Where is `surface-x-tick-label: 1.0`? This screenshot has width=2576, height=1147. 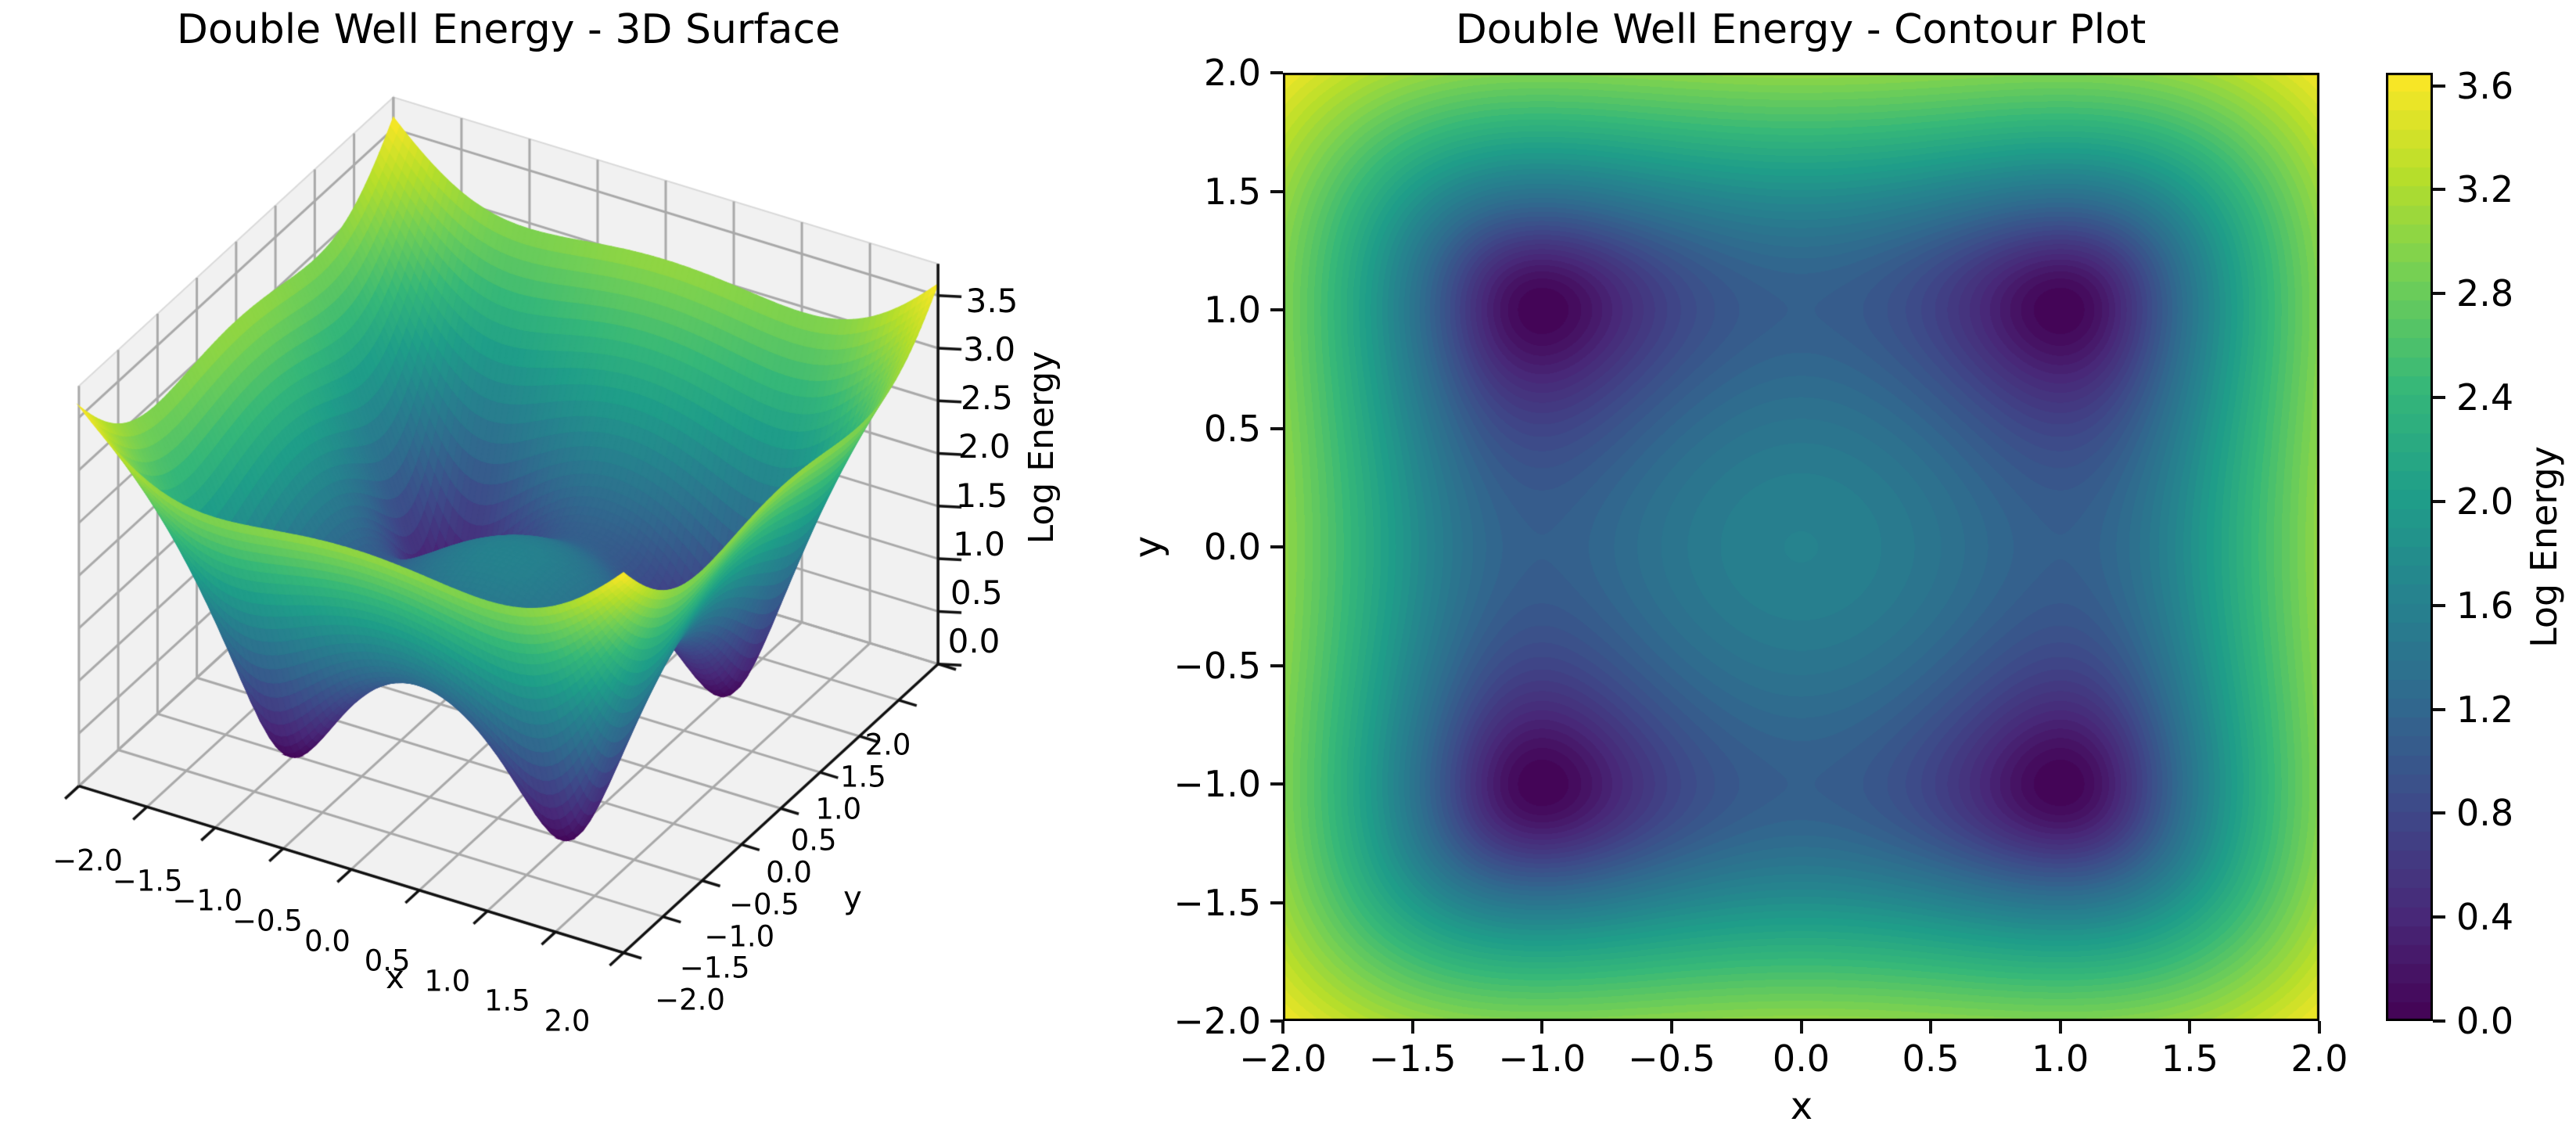 surface-x-tick-label: 1.0 is located at coordinates (447, 981).